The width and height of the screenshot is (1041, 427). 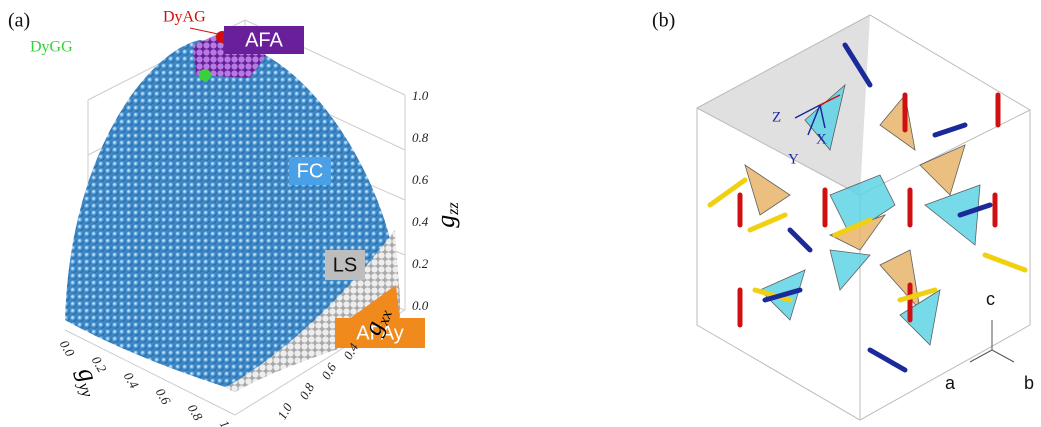 What do you see at coordinates (862, 214) in the screenshot?
I see `tetrahedra` at bounding box center [862, 214].